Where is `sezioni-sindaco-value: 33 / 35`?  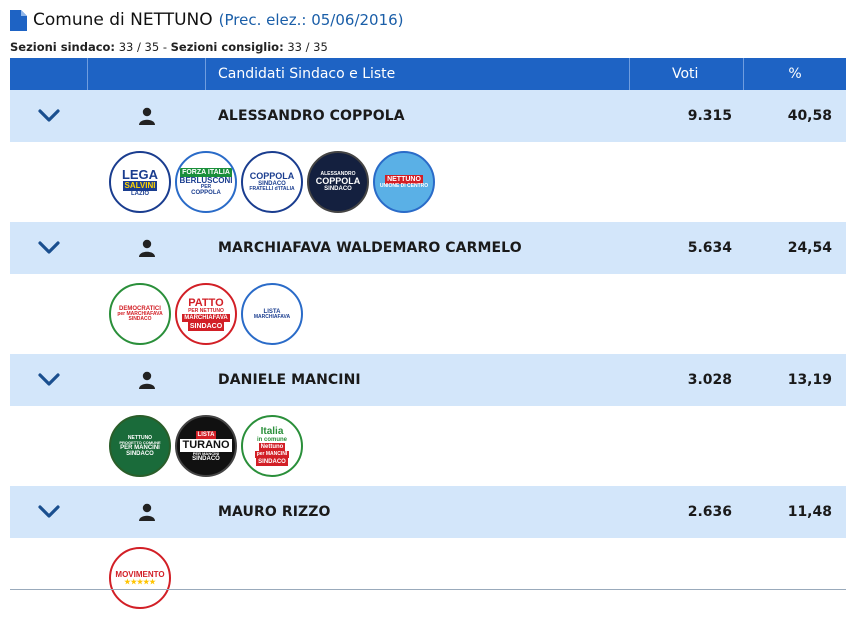 sezioni-sindaco-value: 33 / 35 is located at coordinates (139, 47).